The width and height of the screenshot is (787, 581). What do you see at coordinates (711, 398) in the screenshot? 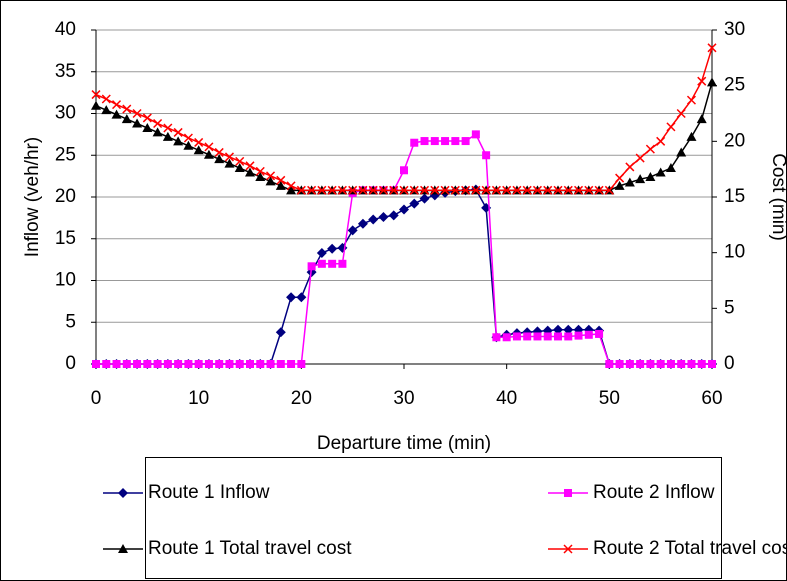
I see `x-tick-label: 60` at bounding box center [711, 398].